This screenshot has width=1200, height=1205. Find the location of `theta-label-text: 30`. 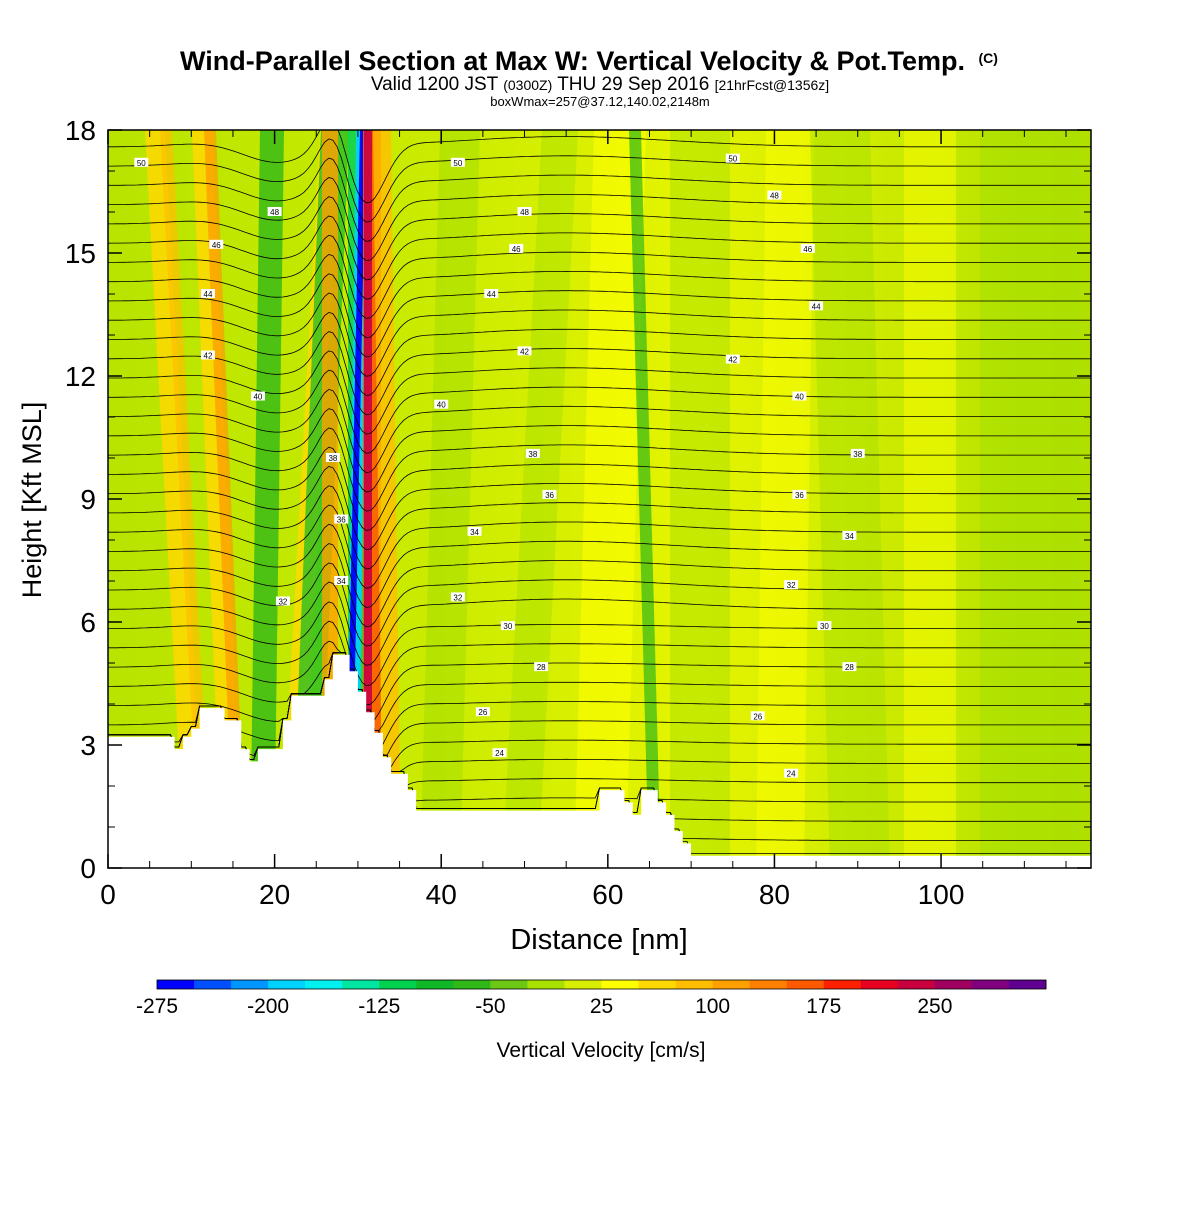

theta-label-text: 30 is located at coordinates (824, 626).